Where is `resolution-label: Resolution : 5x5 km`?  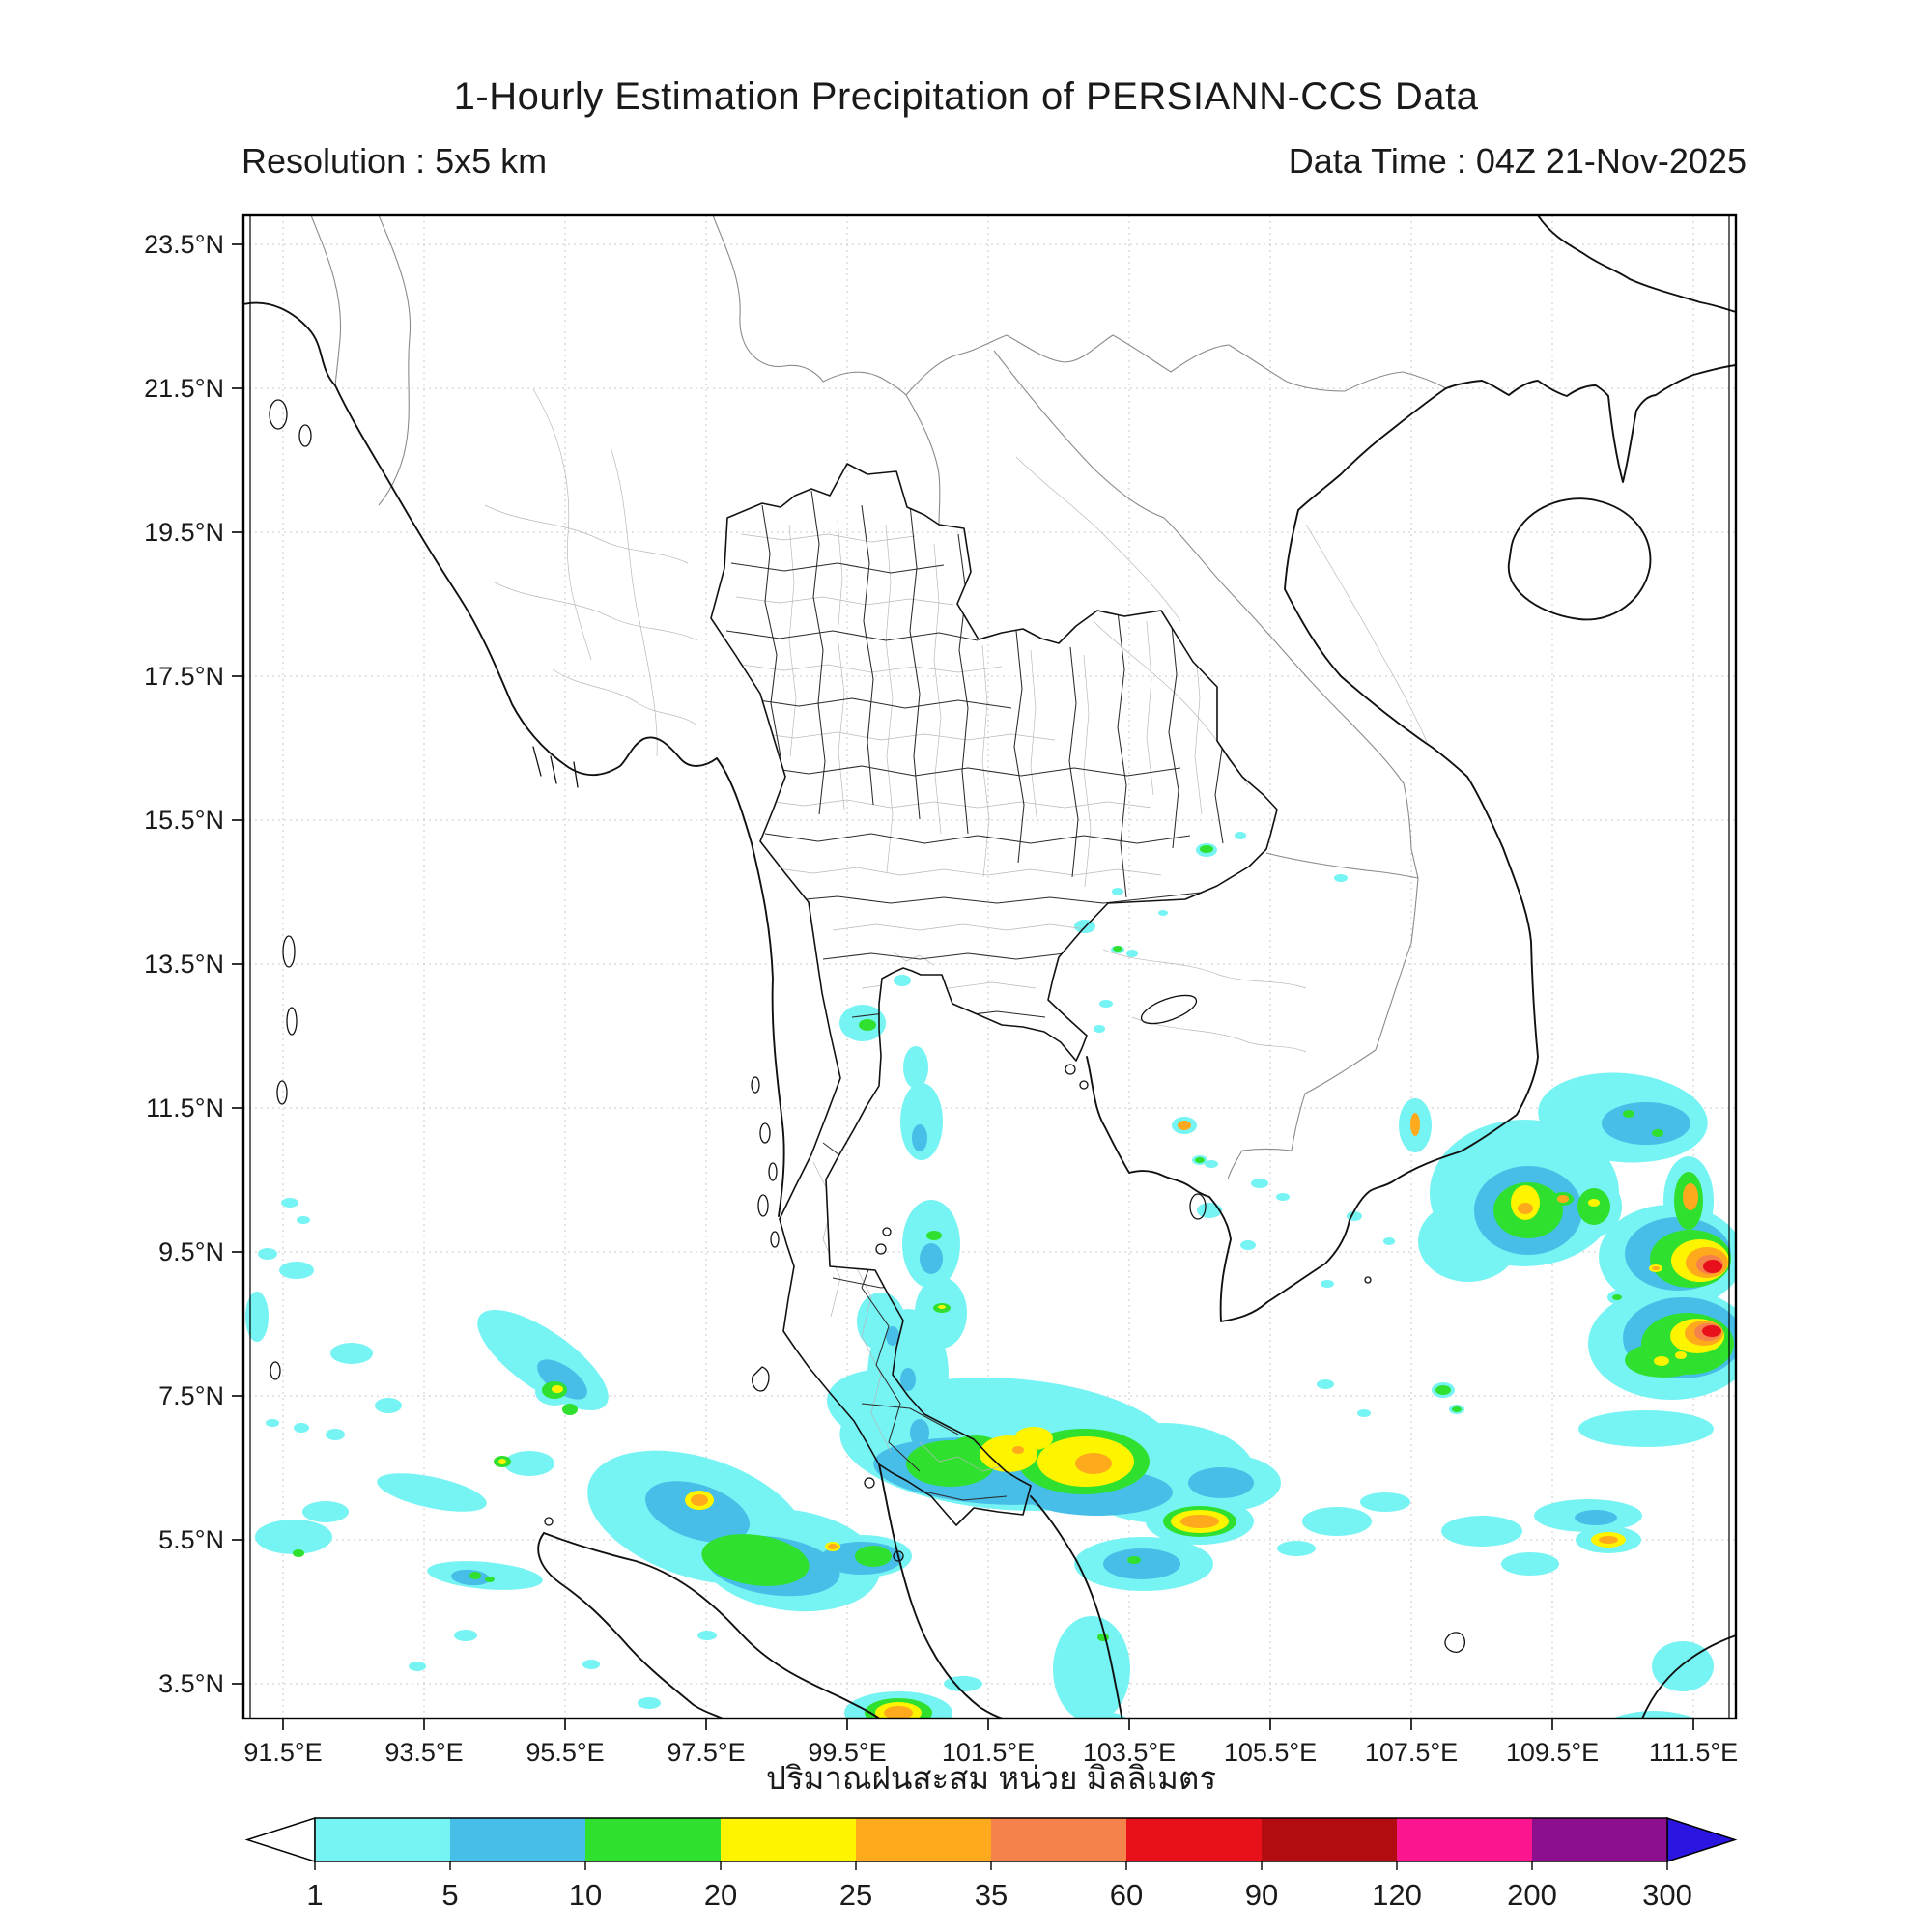
resolution-label: Resolution : 5x5 km is located at coordinates (395, 161).